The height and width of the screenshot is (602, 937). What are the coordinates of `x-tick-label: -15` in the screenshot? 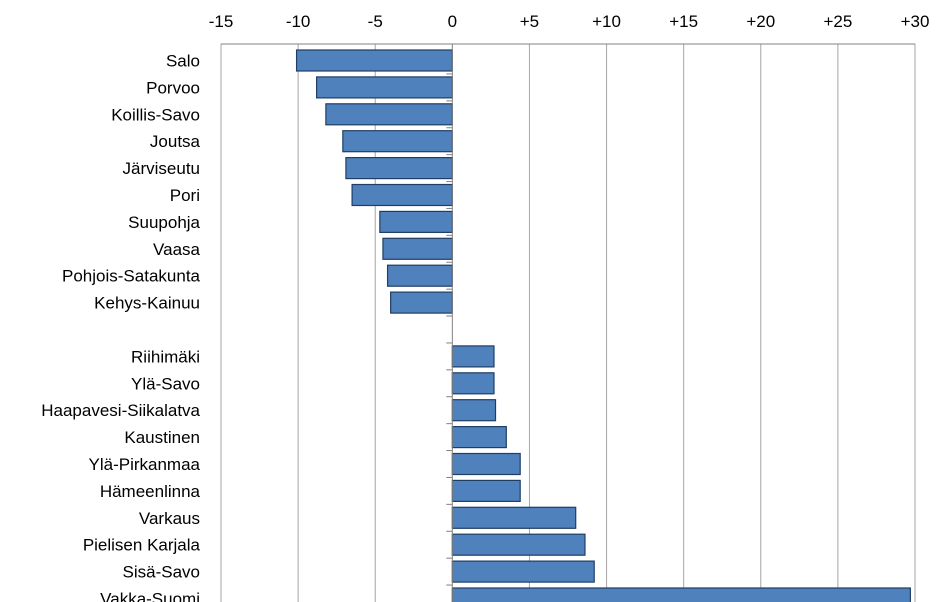 It's located at (221, 21).